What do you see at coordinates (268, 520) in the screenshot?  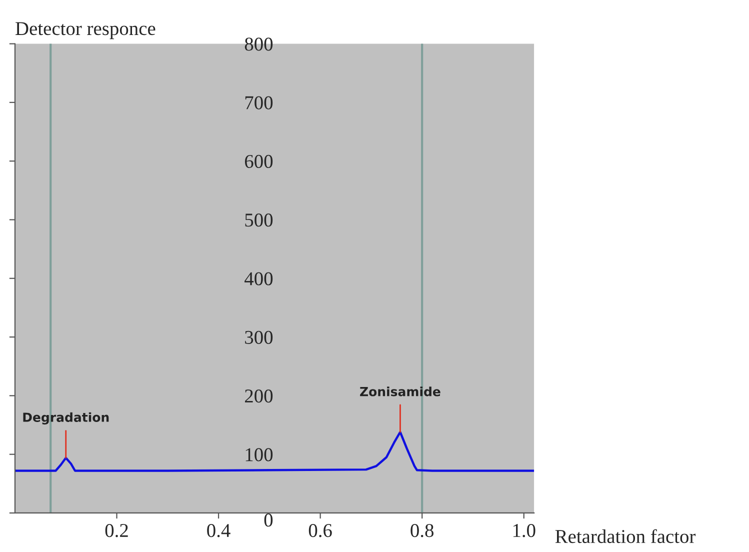 I see `y-tick-label: 0` at bounding box center [268, 520].